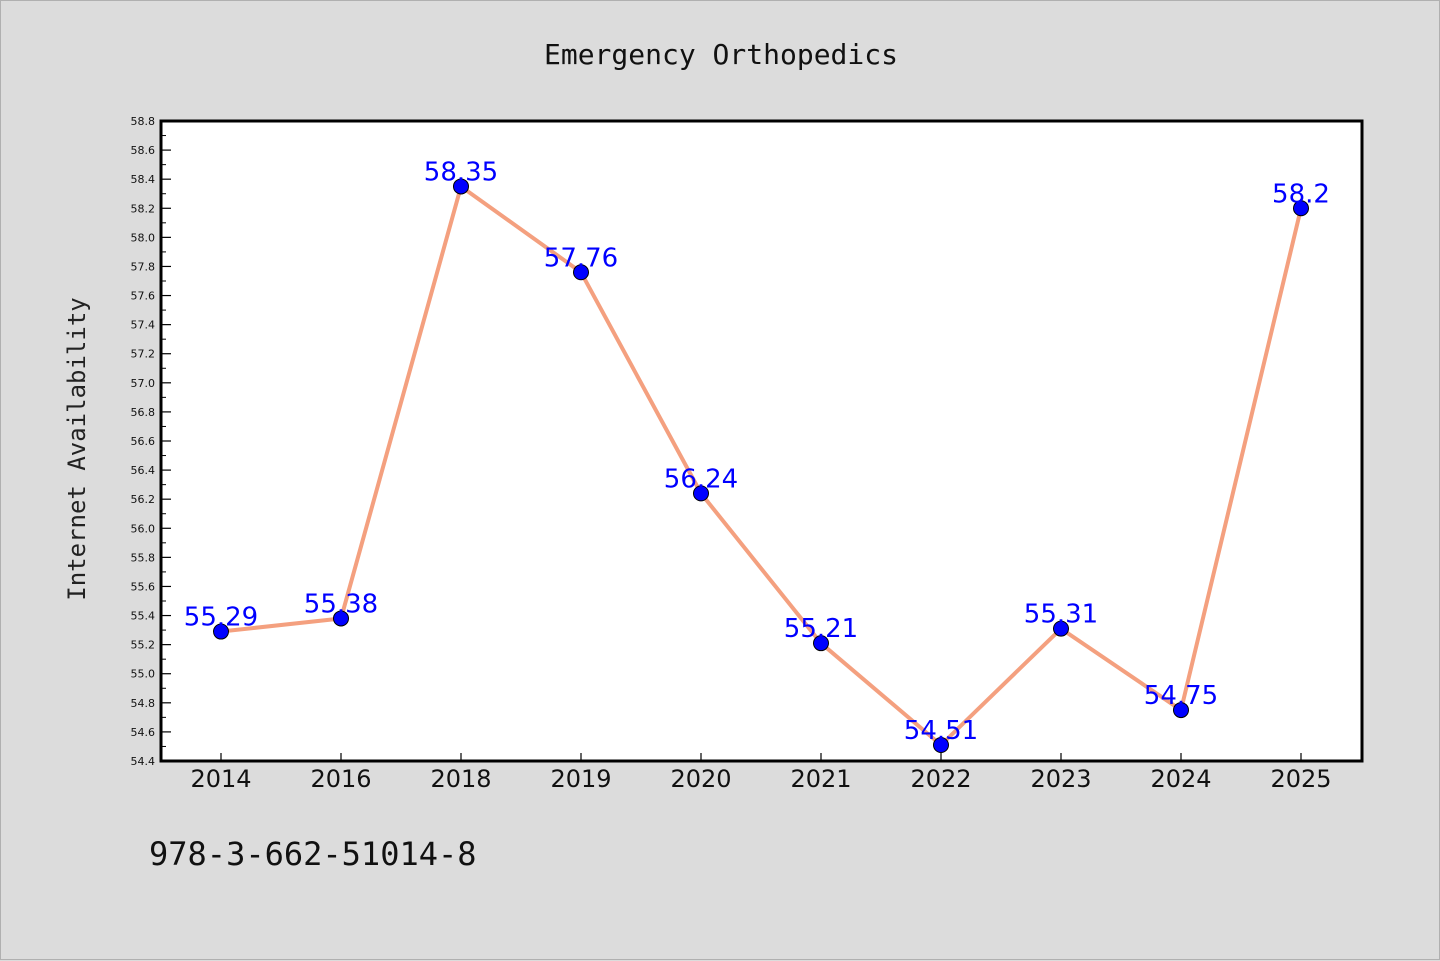  I want to click on y-tick-label: 55.4, so click(143, 616).